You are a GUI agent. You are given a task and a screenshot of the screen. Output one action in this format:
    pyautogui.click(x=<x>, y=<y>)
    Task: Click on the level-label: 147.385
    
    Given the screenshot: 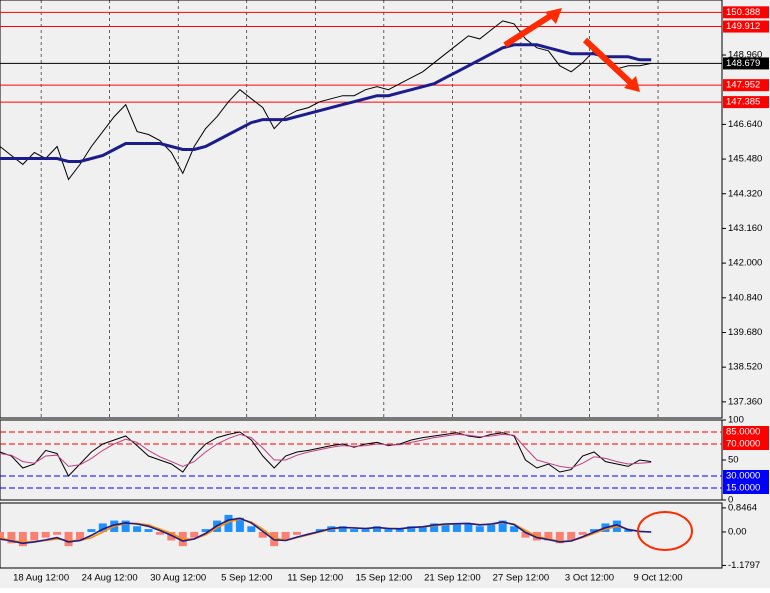 What is the action you would take?
    pyautogui.click(x=743, y=102)
    